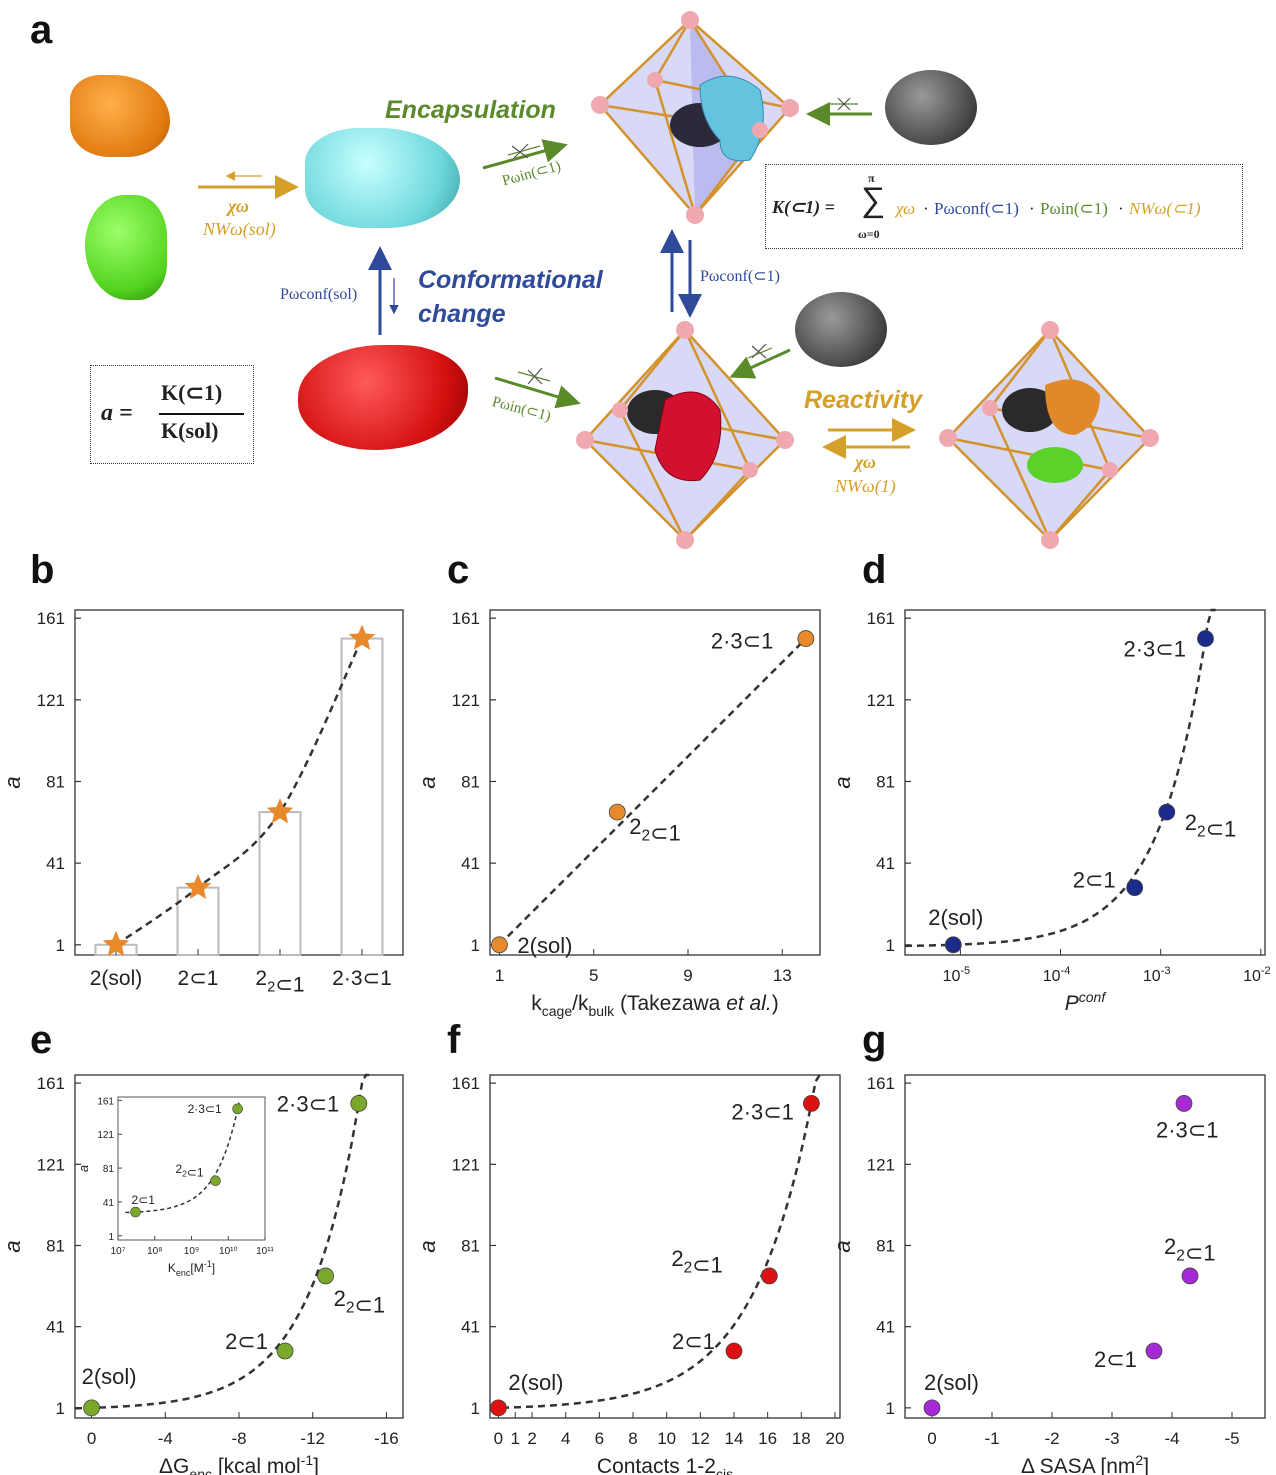 This screenshot has height=1475, width=1276. I want to click on inset-x-tick-label: 10⁷, so click(118, 1251).